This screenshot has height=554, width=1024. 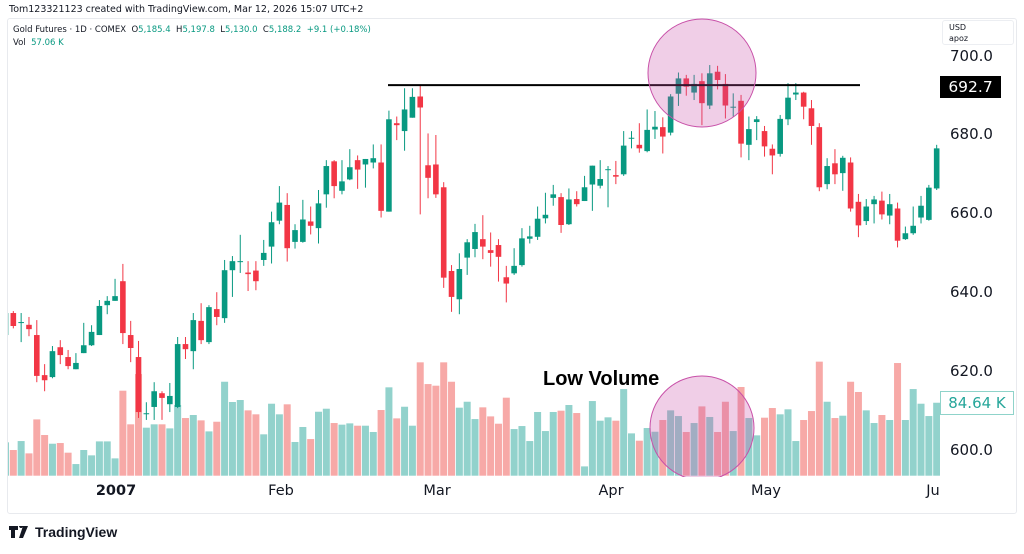 I want to click on low-volume-annotation: Low Volume, so click(x=601, y=379).